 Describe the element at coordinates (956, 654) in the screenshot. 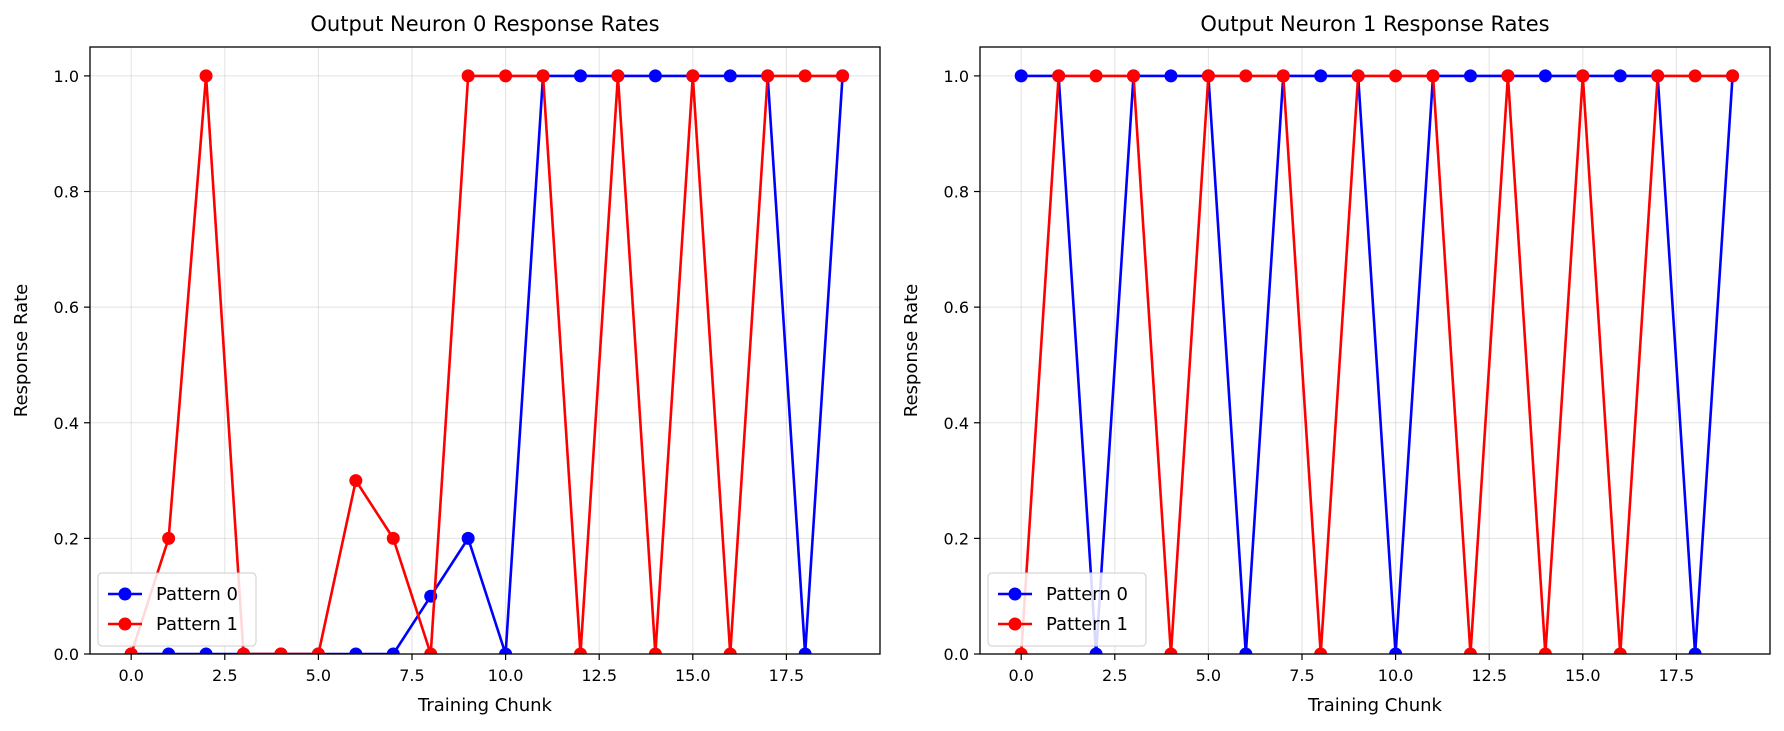

I see `y-tick-label: 0.0` at that location.